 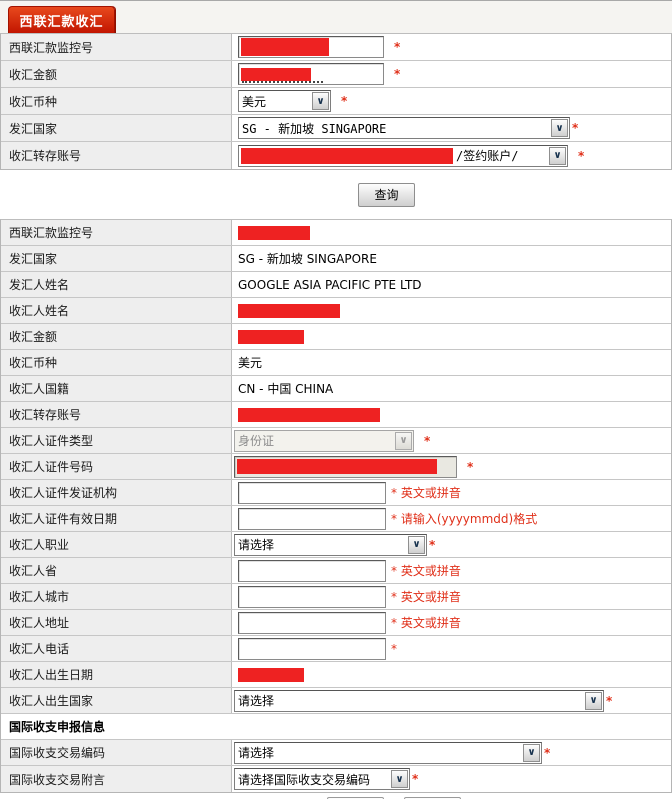 What do you see at coordinates (312, 570) in the screenshot?
I see `province-input` at bounding box center [312, 570].